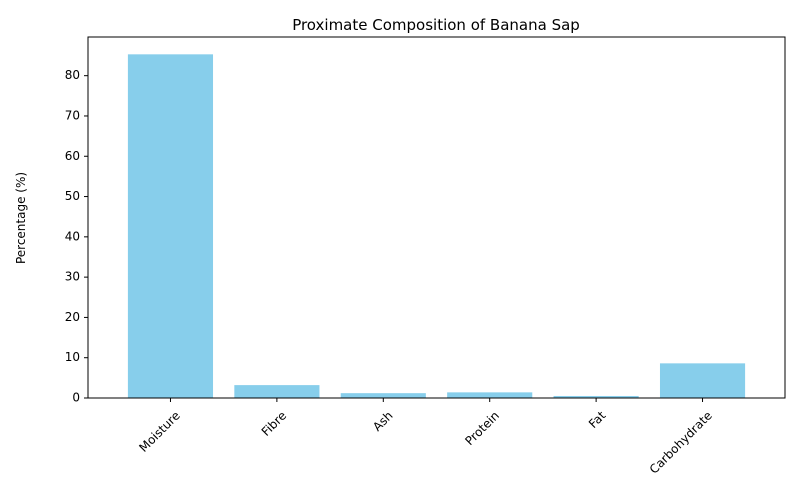 The height and width of the screenshot is (504, 800). Describe the element at coordinates (702, 380) in the screenshot. I see `bar-carbohydrate` at that location.